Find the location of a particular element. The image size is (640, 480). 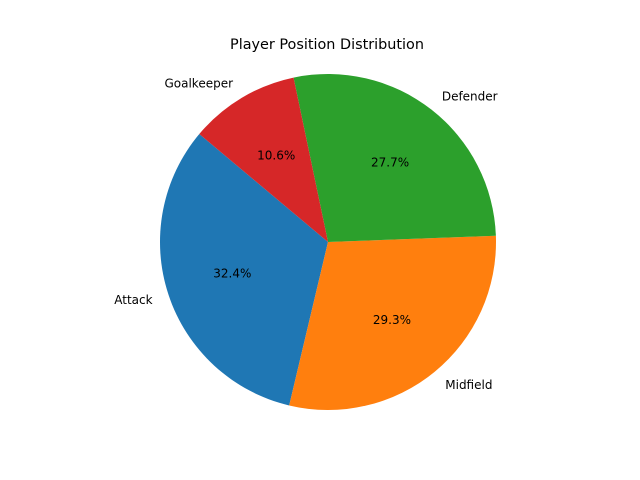

slice-label-defender: Defender is located at coordinates (470, 96).